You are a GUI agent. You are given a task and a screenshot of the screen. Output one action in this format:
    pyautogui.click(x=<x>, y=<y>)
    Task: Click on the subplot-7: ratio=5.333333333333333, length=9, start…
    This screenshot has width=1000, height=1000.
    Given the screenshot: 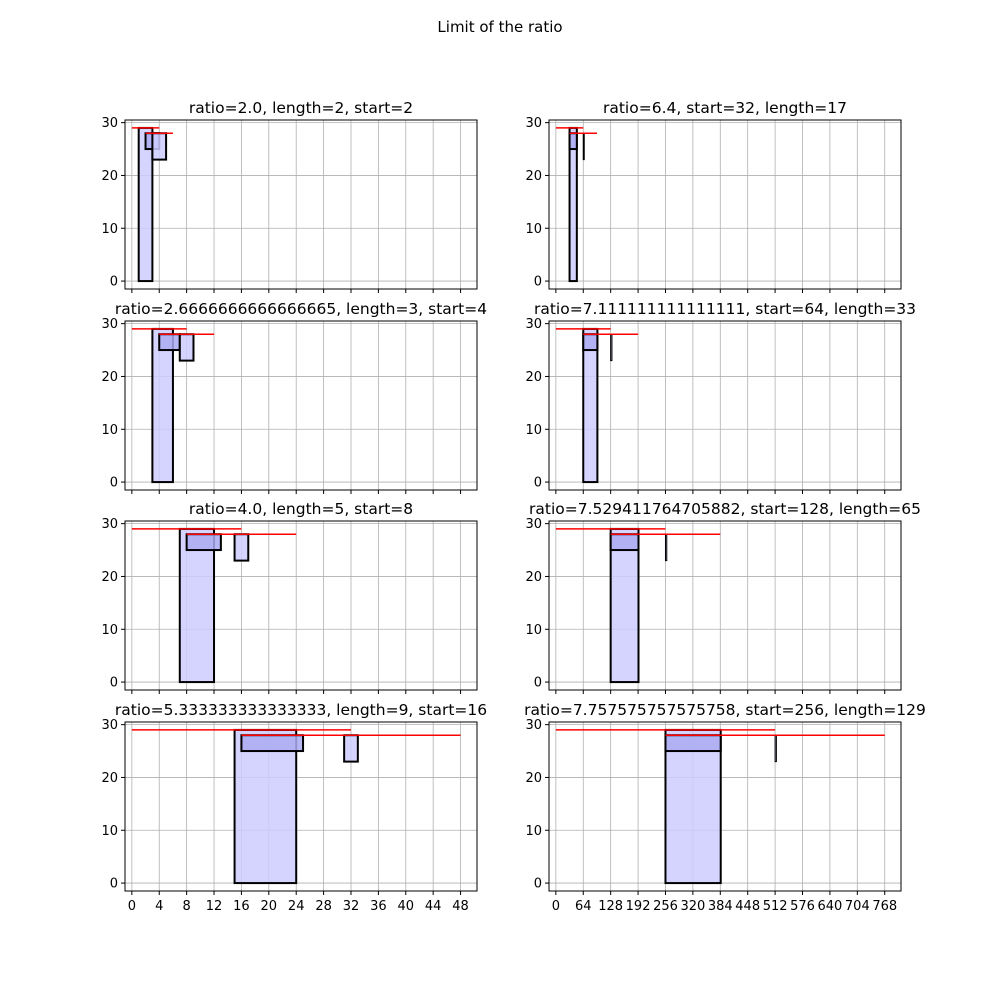 What is the action you would take?
    pyautogui.click(x=294, y=807)
    